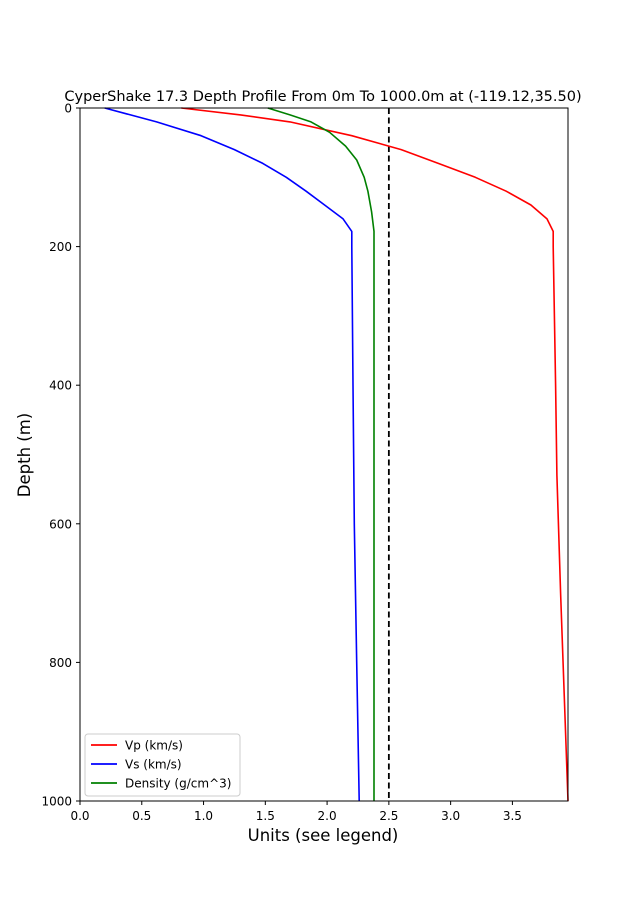 The width and height of the screenshot is (630, 900). I want to click on y-axis-ticks: 0 200 400 600 800 1000, so click(60, 455).